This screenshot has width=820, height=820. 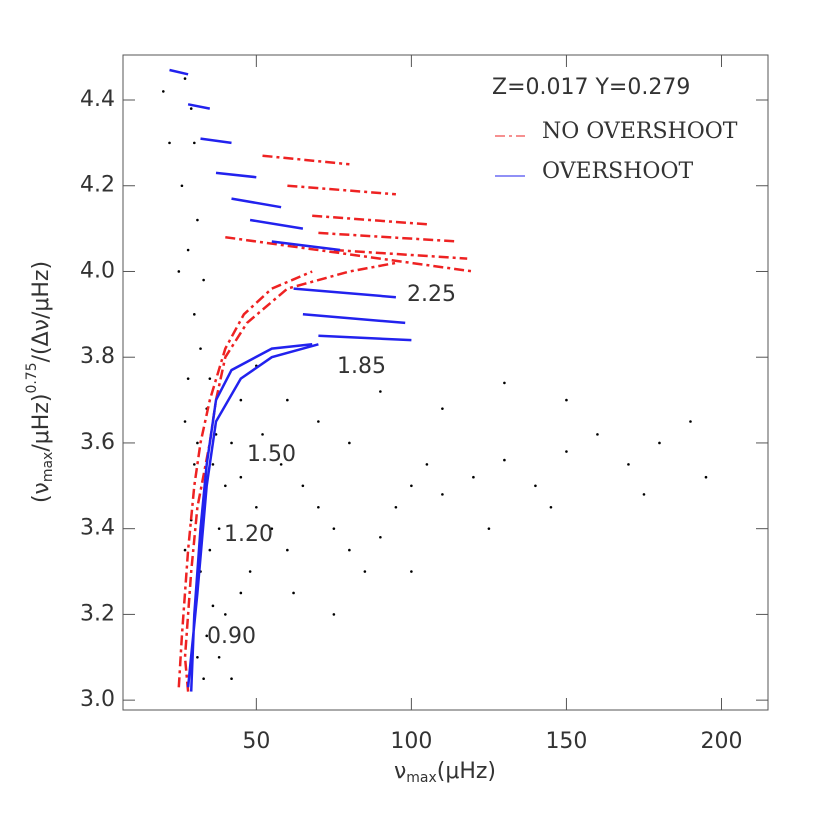 What do you see at coordinates (411, 741) in the screenshot?
I see `x-tick-label: 100` at bounding box center [411, 741].